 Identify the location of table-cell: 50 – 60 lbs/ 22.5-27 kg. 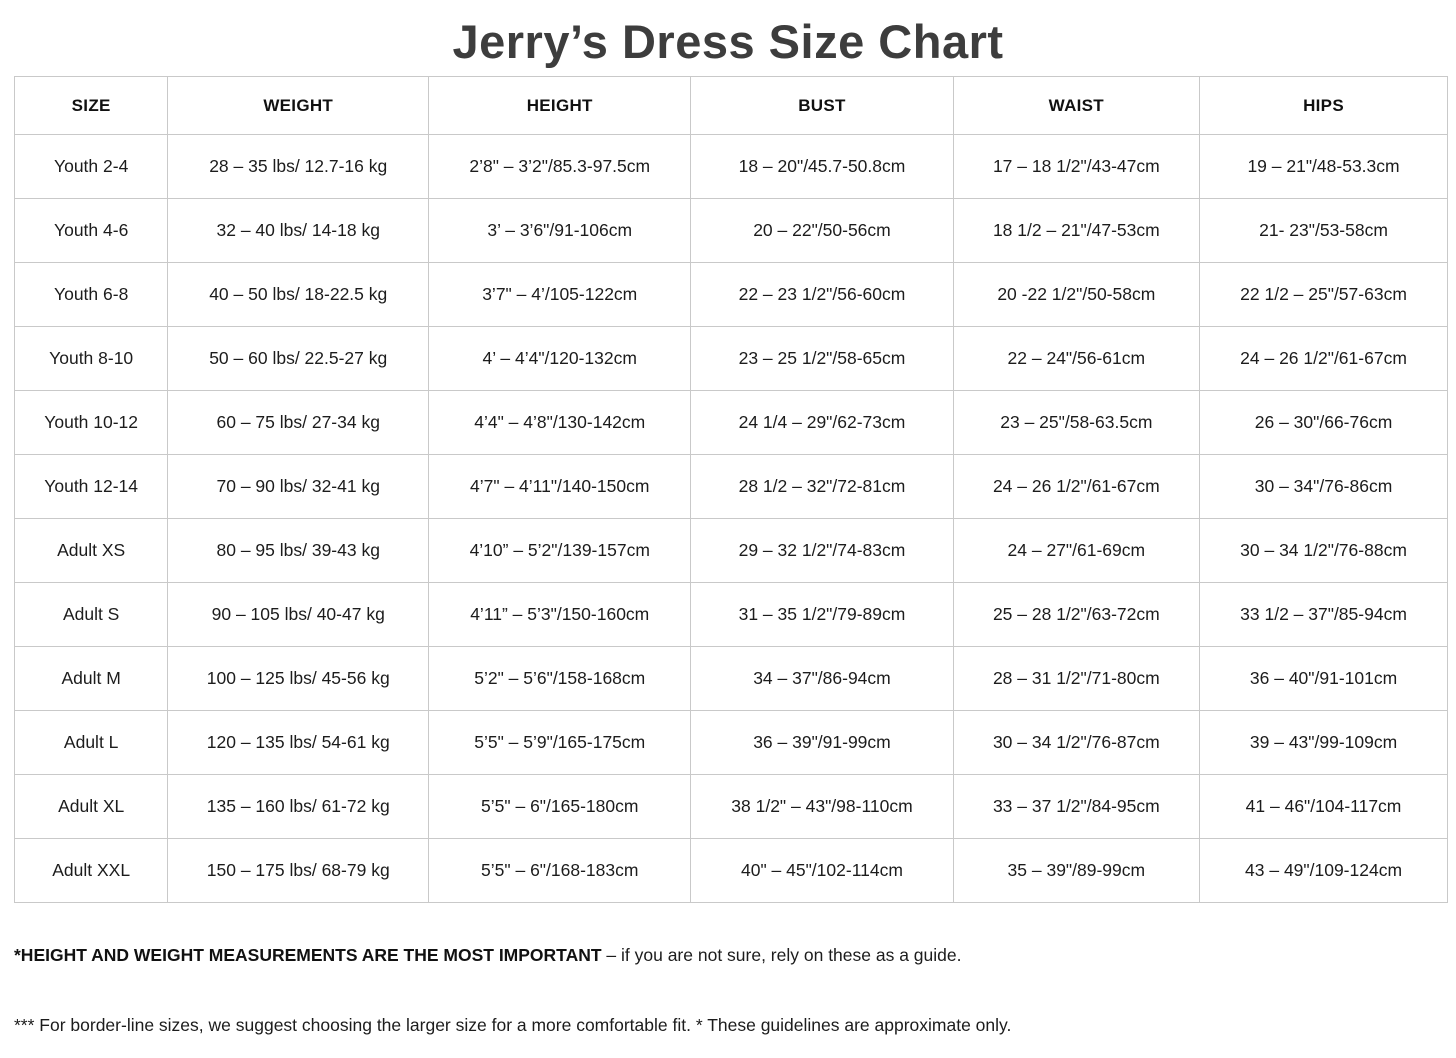
(298, 358).